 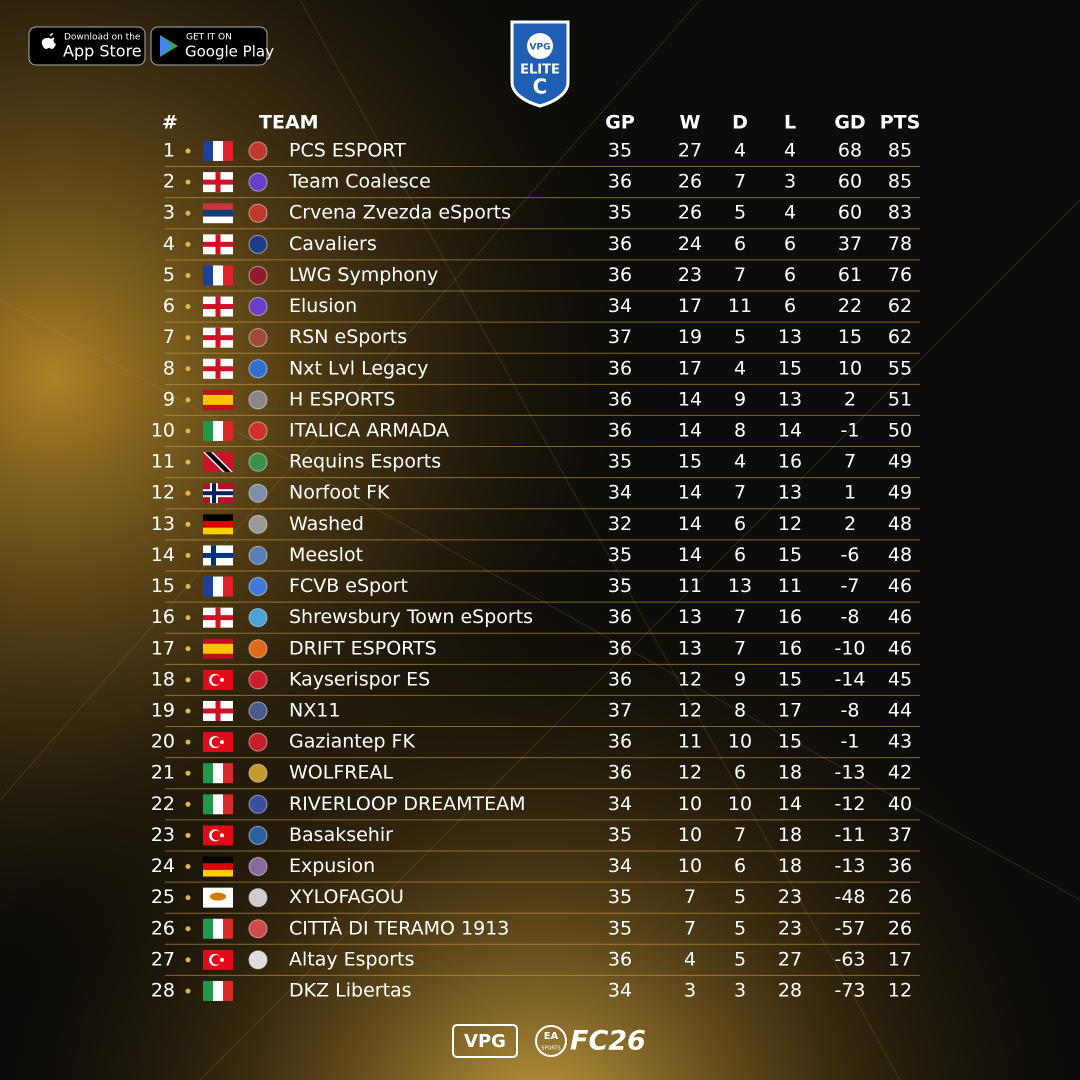 What do you see at coordinates (163, 928) in the screenshot?
I see `stat-cell: 26` at bounding box center [163, 928].